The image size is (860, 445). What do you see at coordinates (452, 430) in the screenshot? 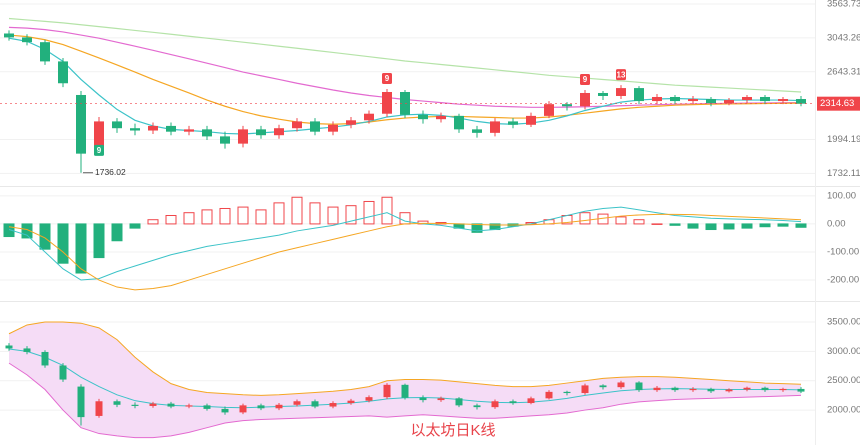
I see `watermark: 以太坊日K线` at bounding box center [452, 430].